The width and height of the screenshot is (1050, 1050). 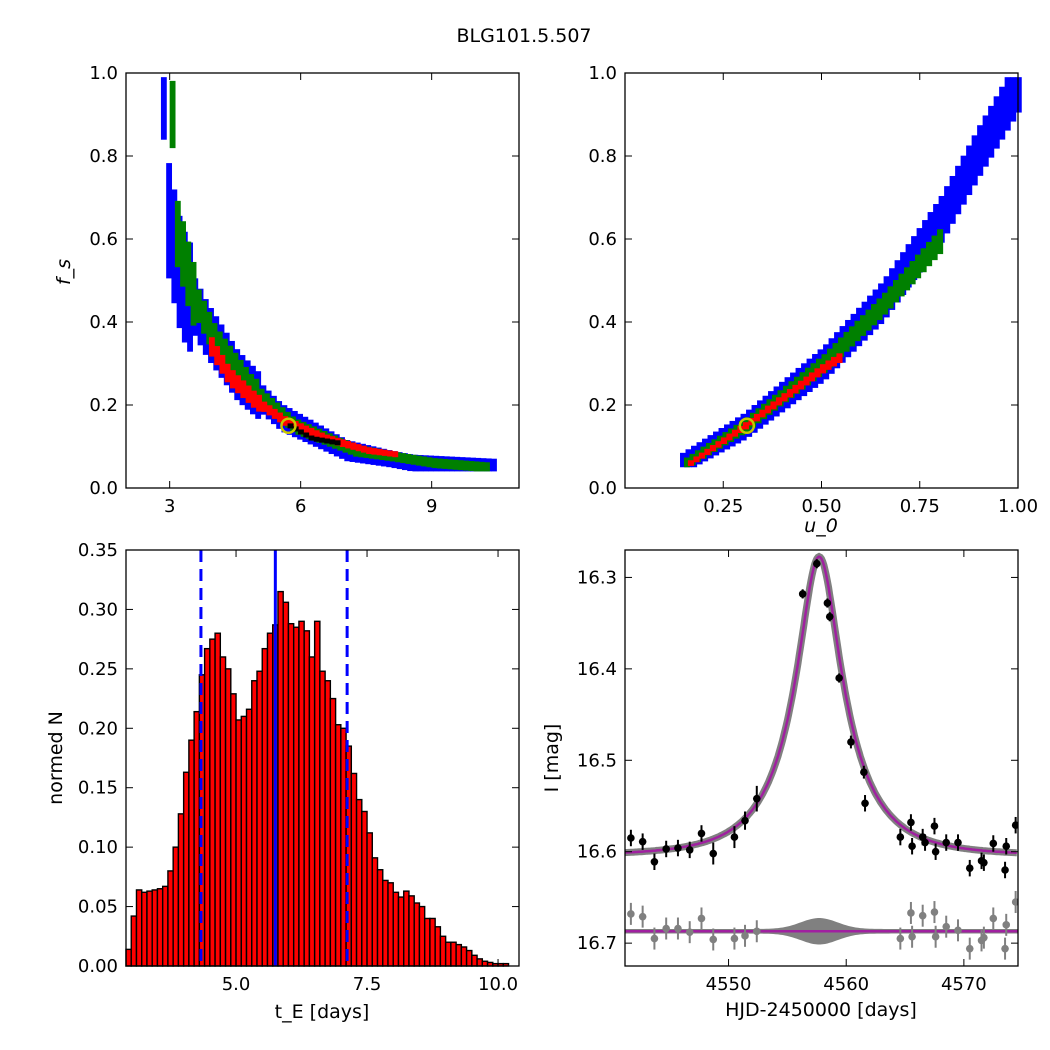 I want to click on tr-frame, so click(x=821, y=280).